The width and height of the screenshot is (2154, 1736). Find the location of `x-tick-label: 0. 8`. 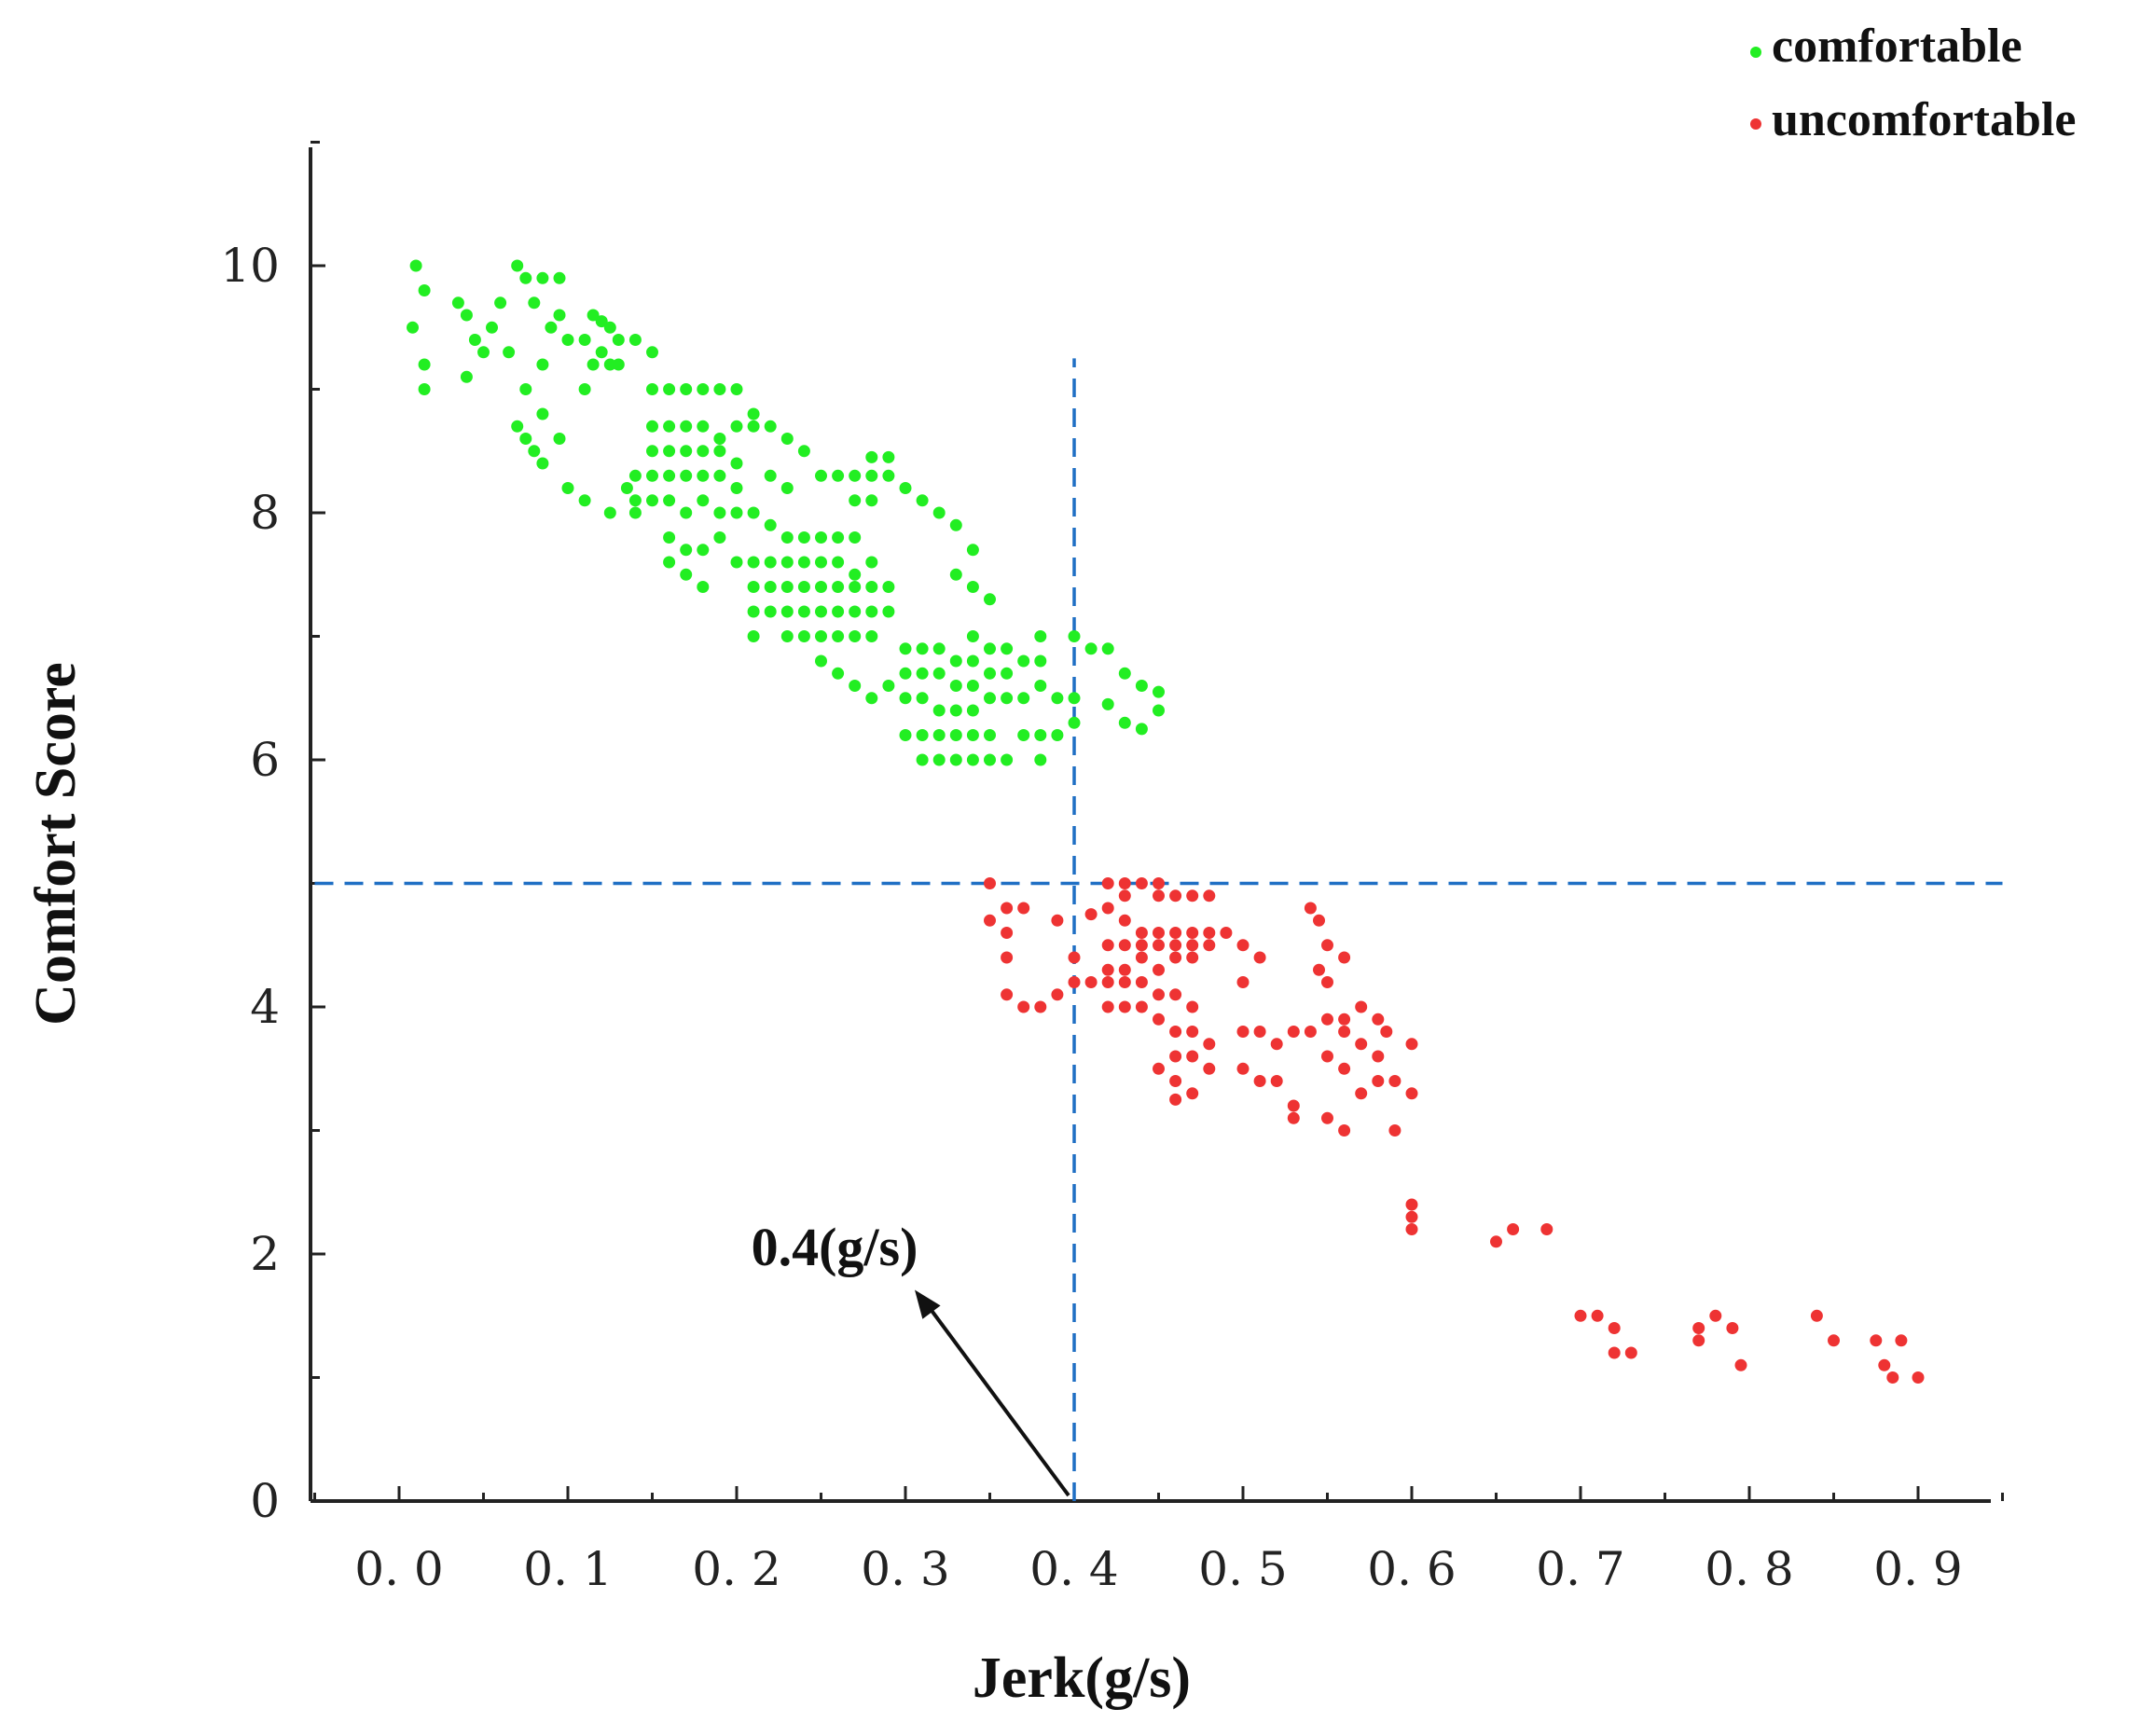

x-tick-label: 0. 8 is located at coordinates (1749, 1569).